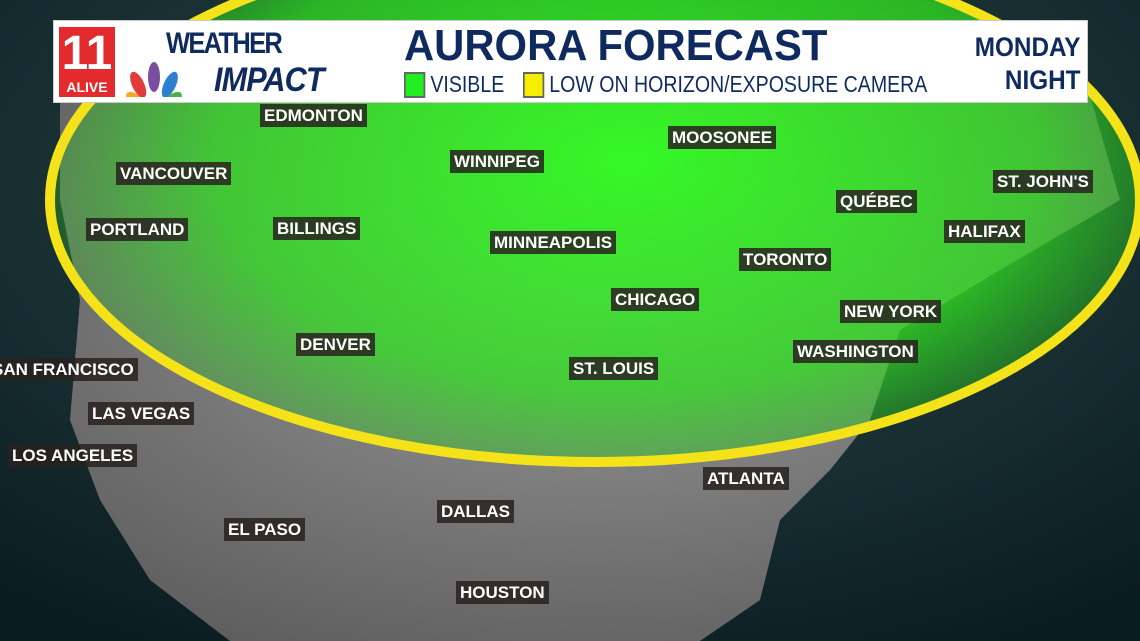 The height and width of the screenshot is (641, 1140). Describe the element at coordinates (224, 43) in the screenshot. I see `brand-weather: WEATHER` at that location.